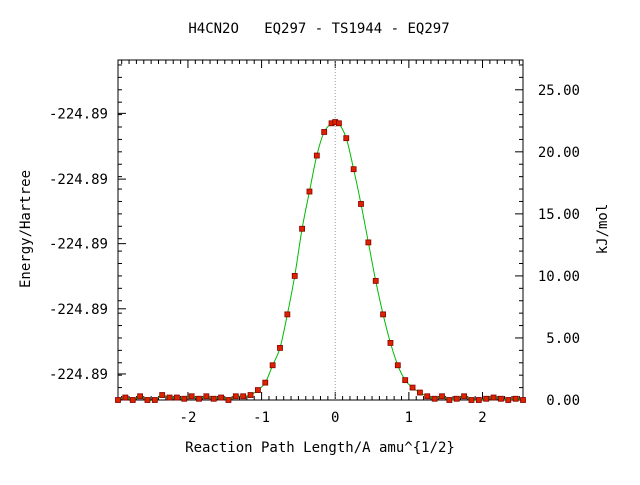  I want to click on left-axis-label: Energy/Hartree, so click(26, 229).